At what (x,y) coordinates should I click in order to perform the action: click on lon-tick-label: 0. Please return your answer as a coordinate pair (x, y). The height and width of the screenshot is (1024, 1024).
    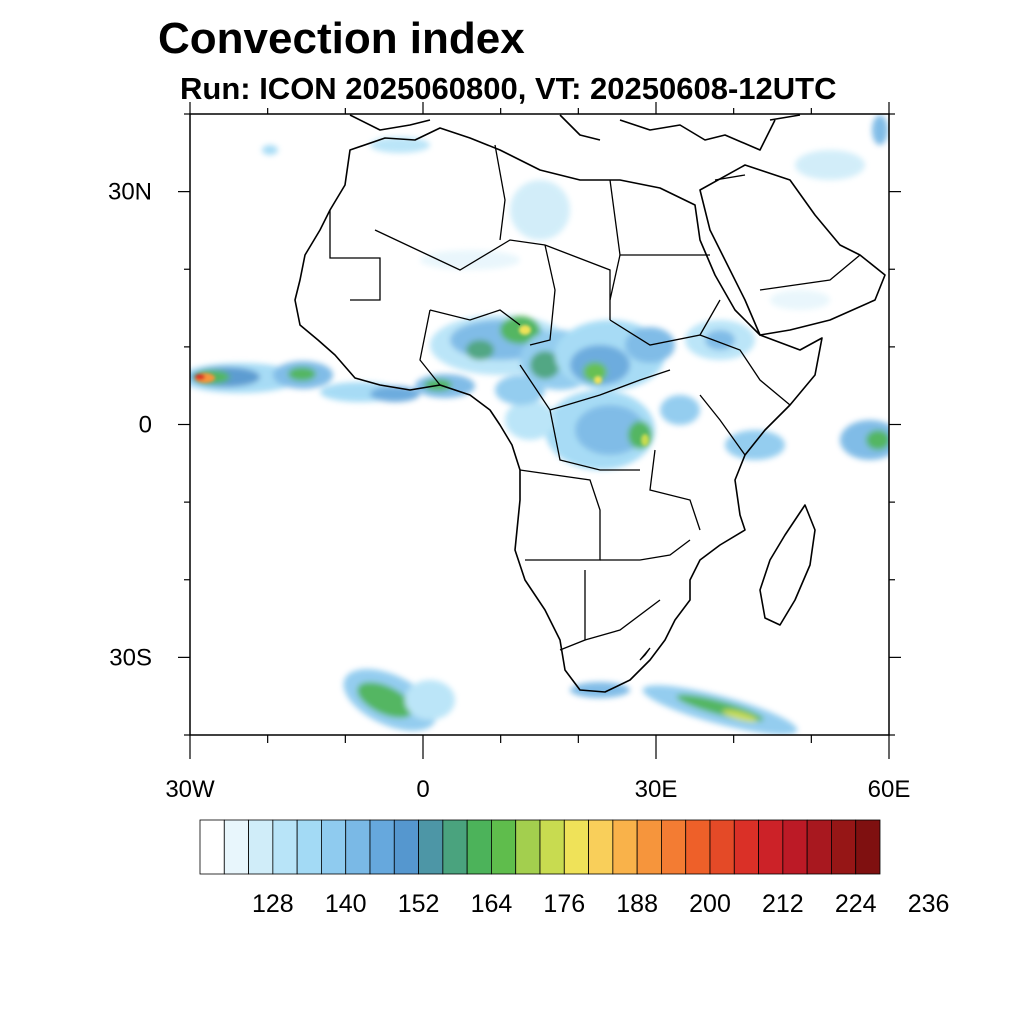
    Looking at the image, I should click on (422, 789).